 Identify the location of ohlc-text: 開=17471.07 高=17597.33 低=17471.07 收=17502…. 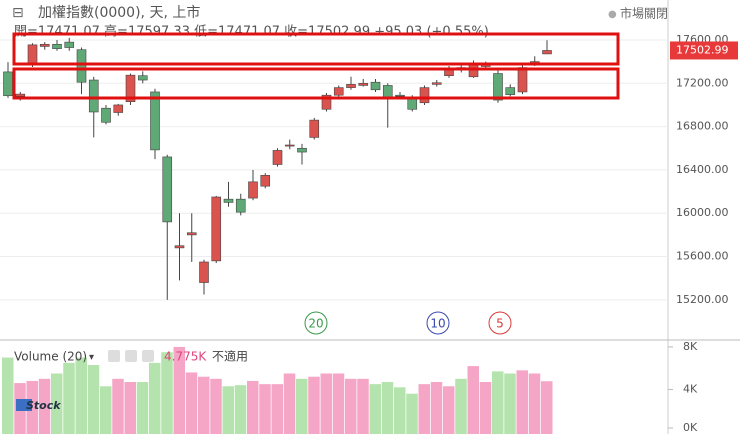
(251, 32).